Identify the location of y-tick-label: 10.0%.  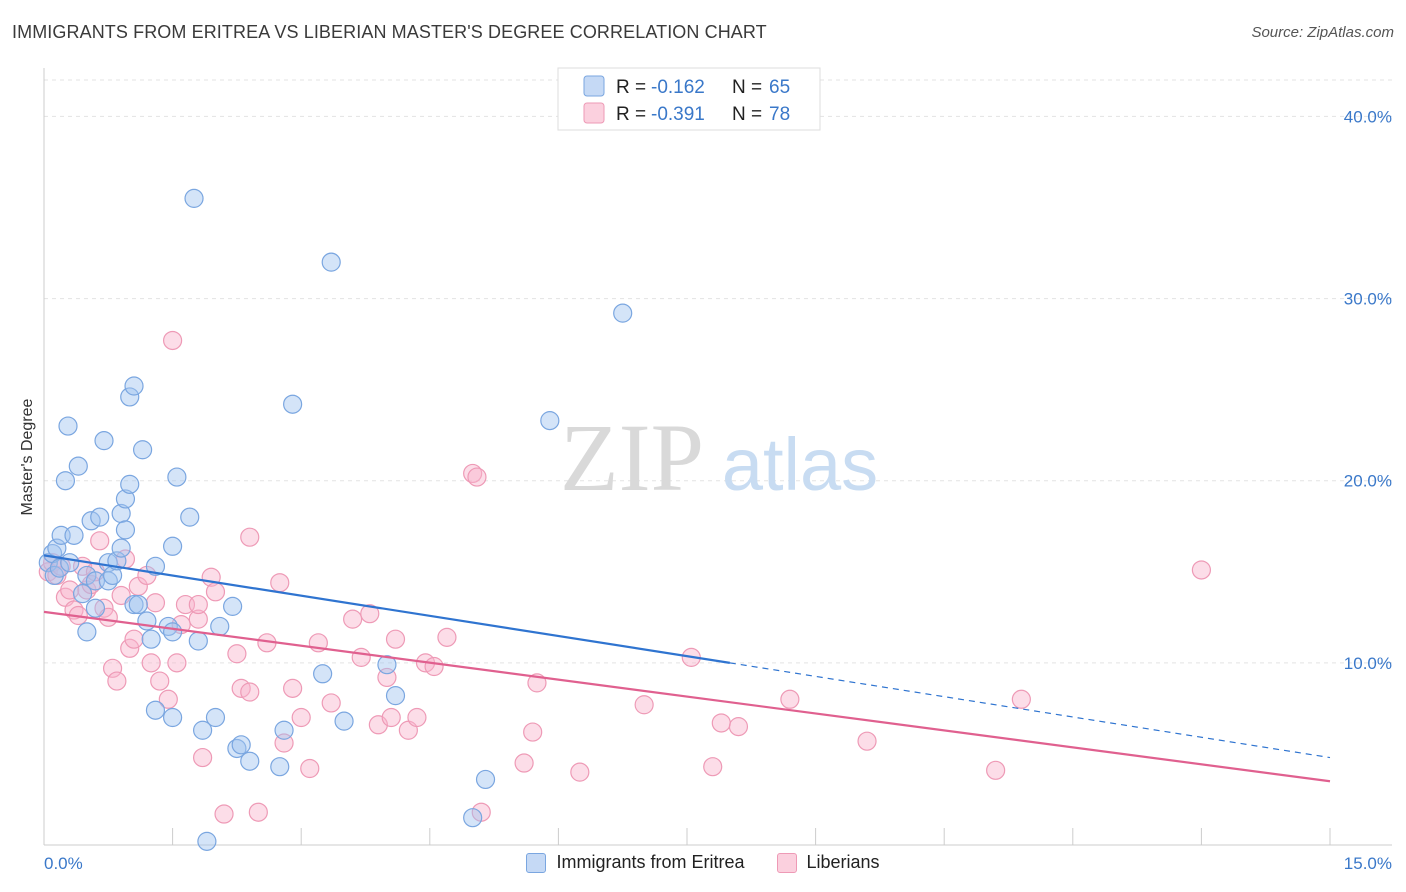
(1368, 663).